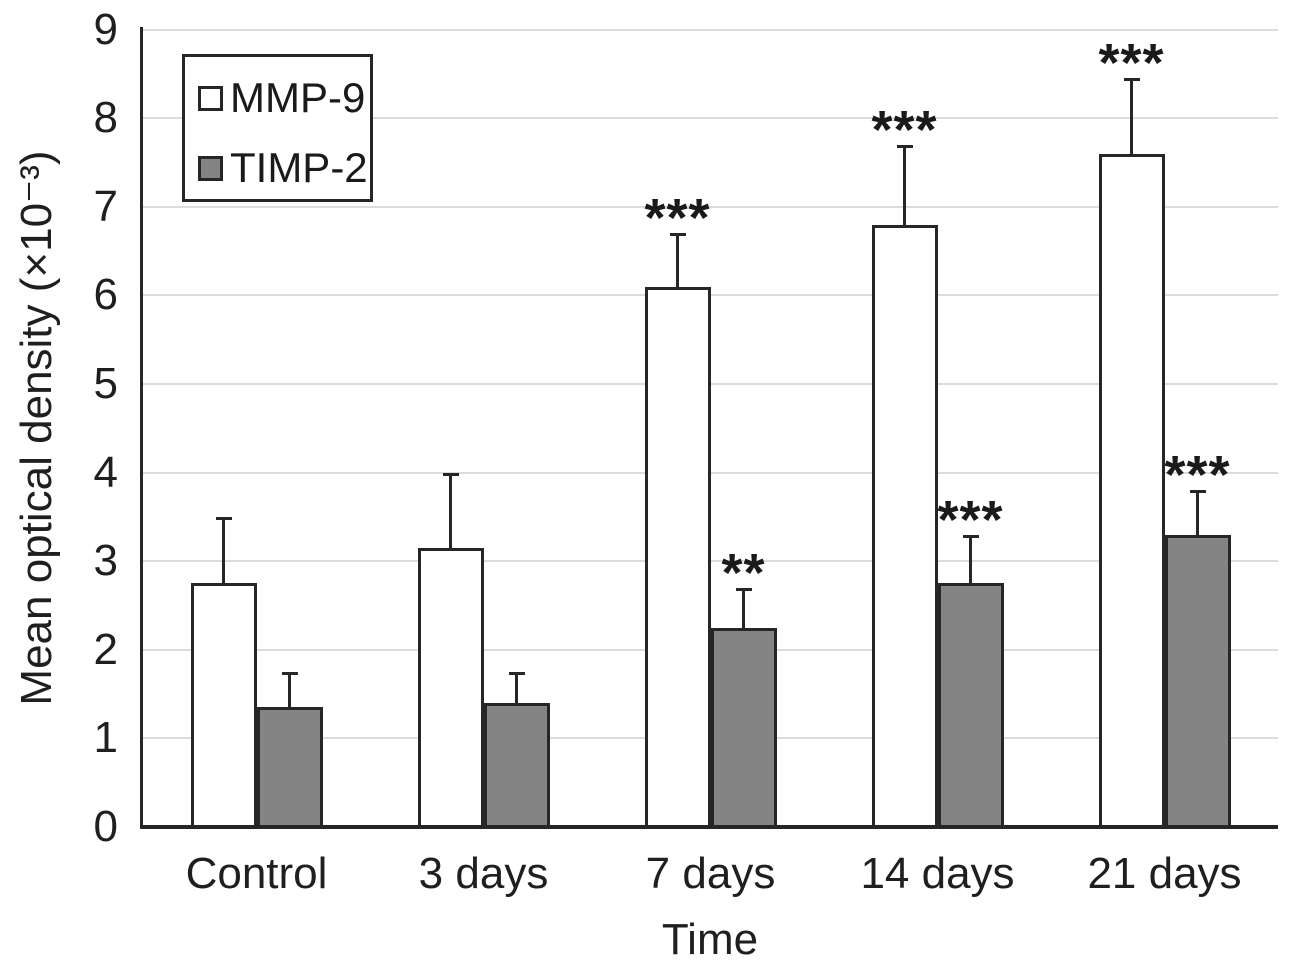 This screenshot has height=969, width=1297. What do you see at coordinates (223, 706) in the screenshot?
I see `bar-mmp9-control` at bounding box center [223, 706].